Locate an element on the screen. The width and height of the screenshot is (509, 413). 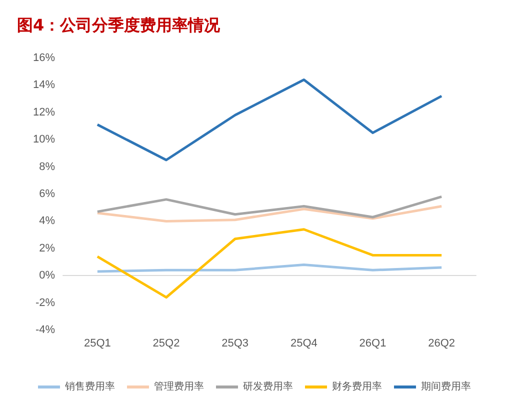
y-tick-label: 14% is located at coordinates (44, 85).